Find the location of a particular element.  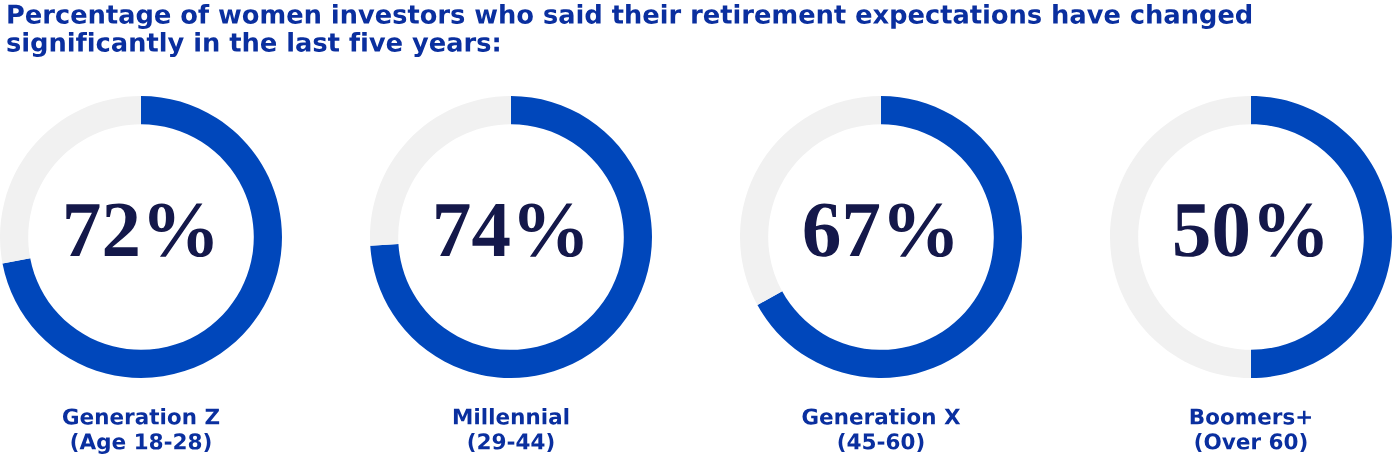

text: Percentage of women investors who said their retirement expectations have changed significantly in the last five years: is located at coordinates (629, 31).